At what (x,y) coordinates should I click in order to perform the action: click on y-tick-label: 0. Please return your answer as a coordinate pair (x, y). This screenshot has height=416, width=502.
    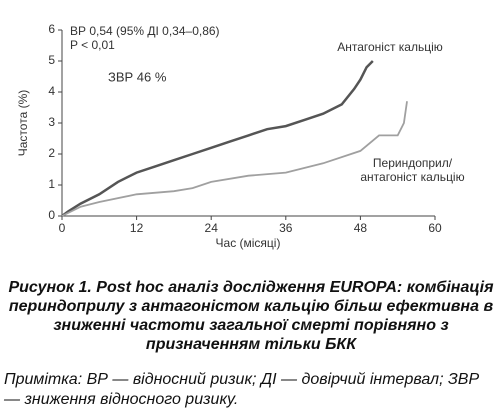
    Looking at the image, I should click on (51, 215).